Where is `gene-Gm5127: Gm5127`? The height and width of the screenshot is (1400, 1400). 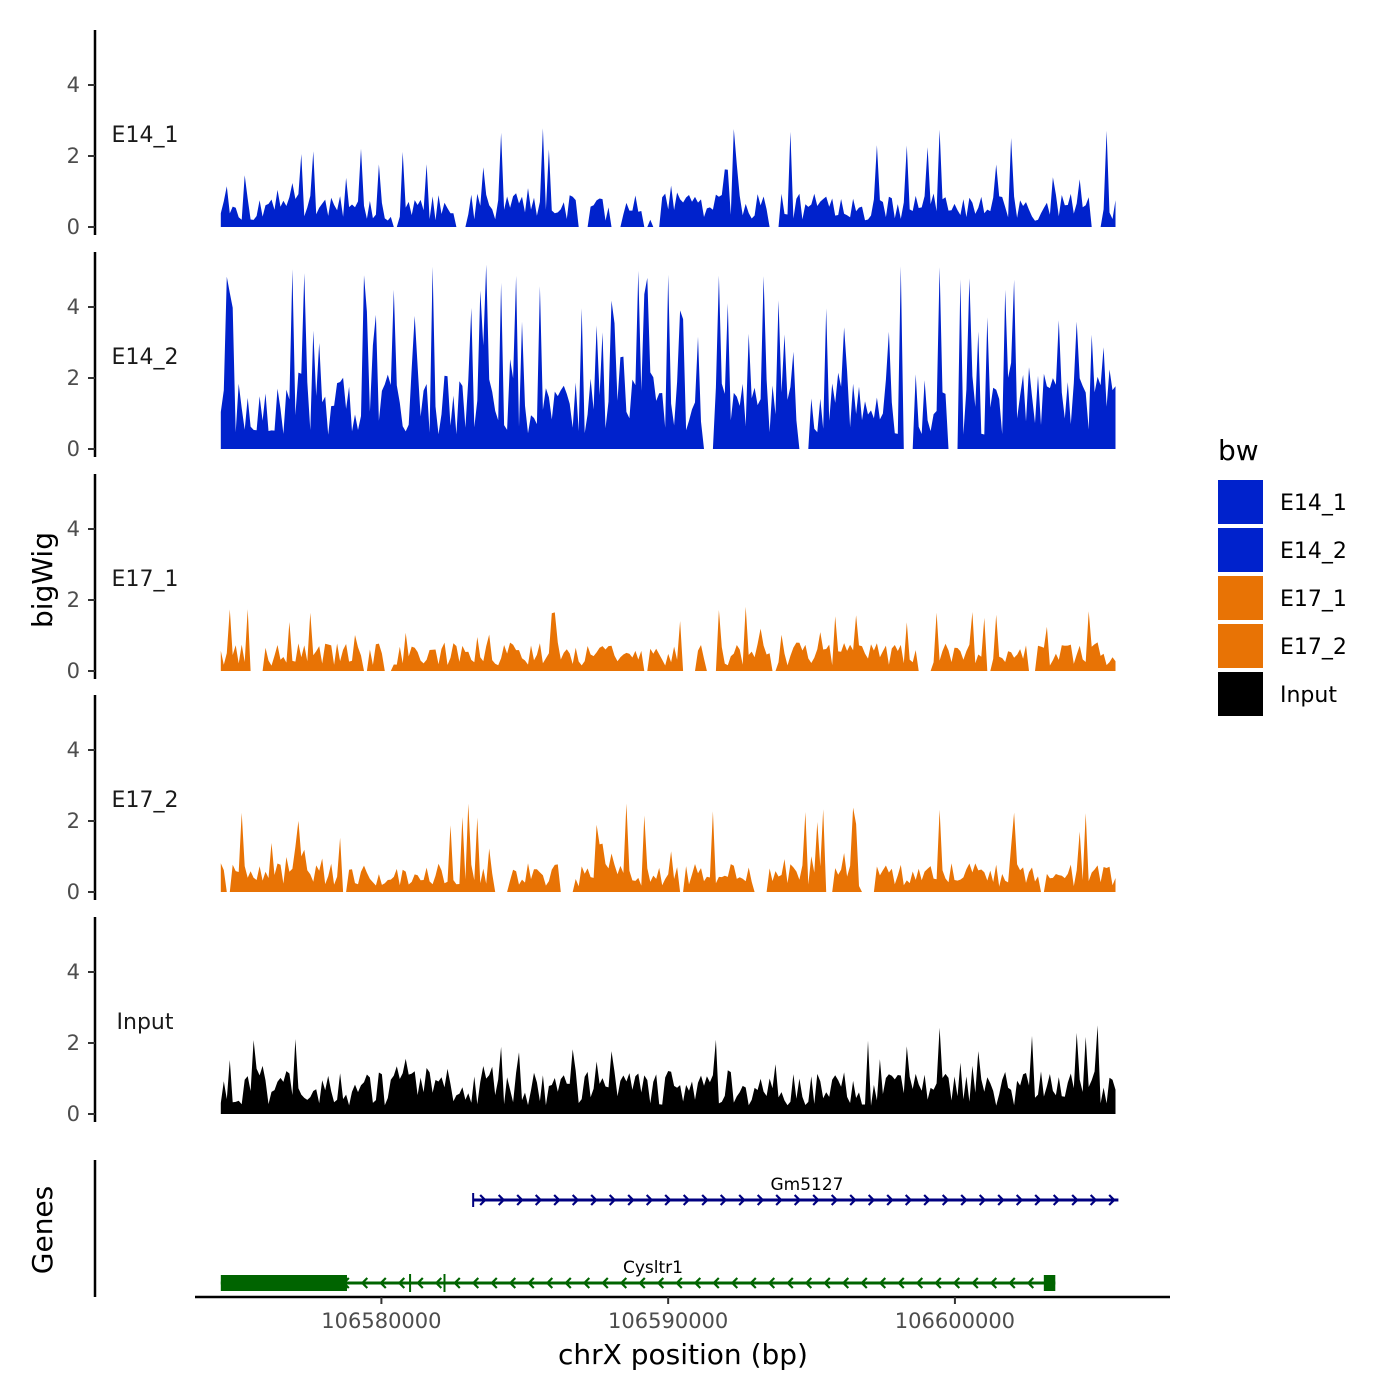
gene-Gm5127: Gm5127 is located at coordinates (795, 1191).